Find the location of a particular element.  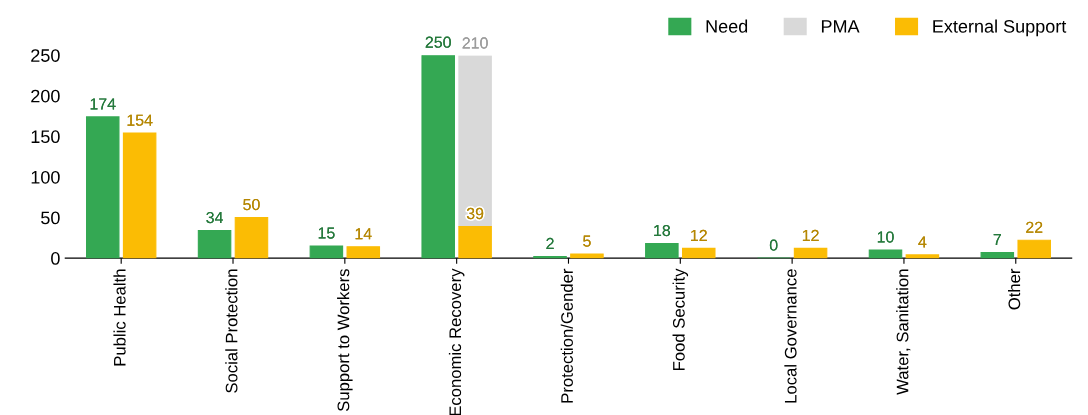

data-label: 154 is located at coordinates (140, 120).